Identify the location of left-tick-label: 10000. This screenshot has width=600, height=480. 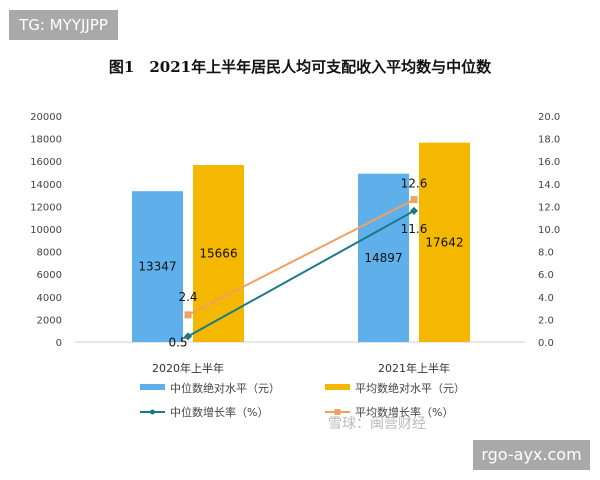
(46, 230).